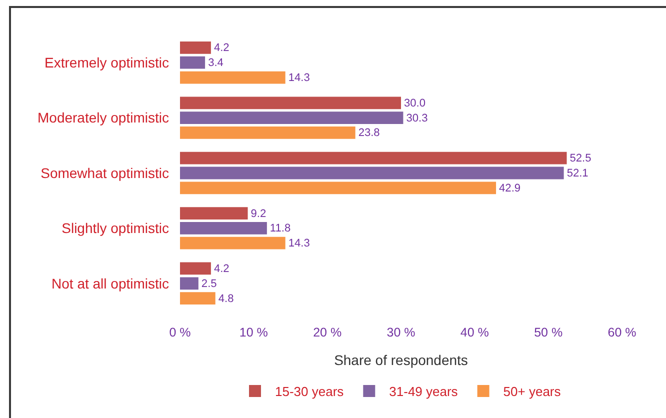  What do you see at coordinates (103, 118) in the screenshot?
I see `y-tick-label: Moderately optimistic` at bounding box center [103, 118].